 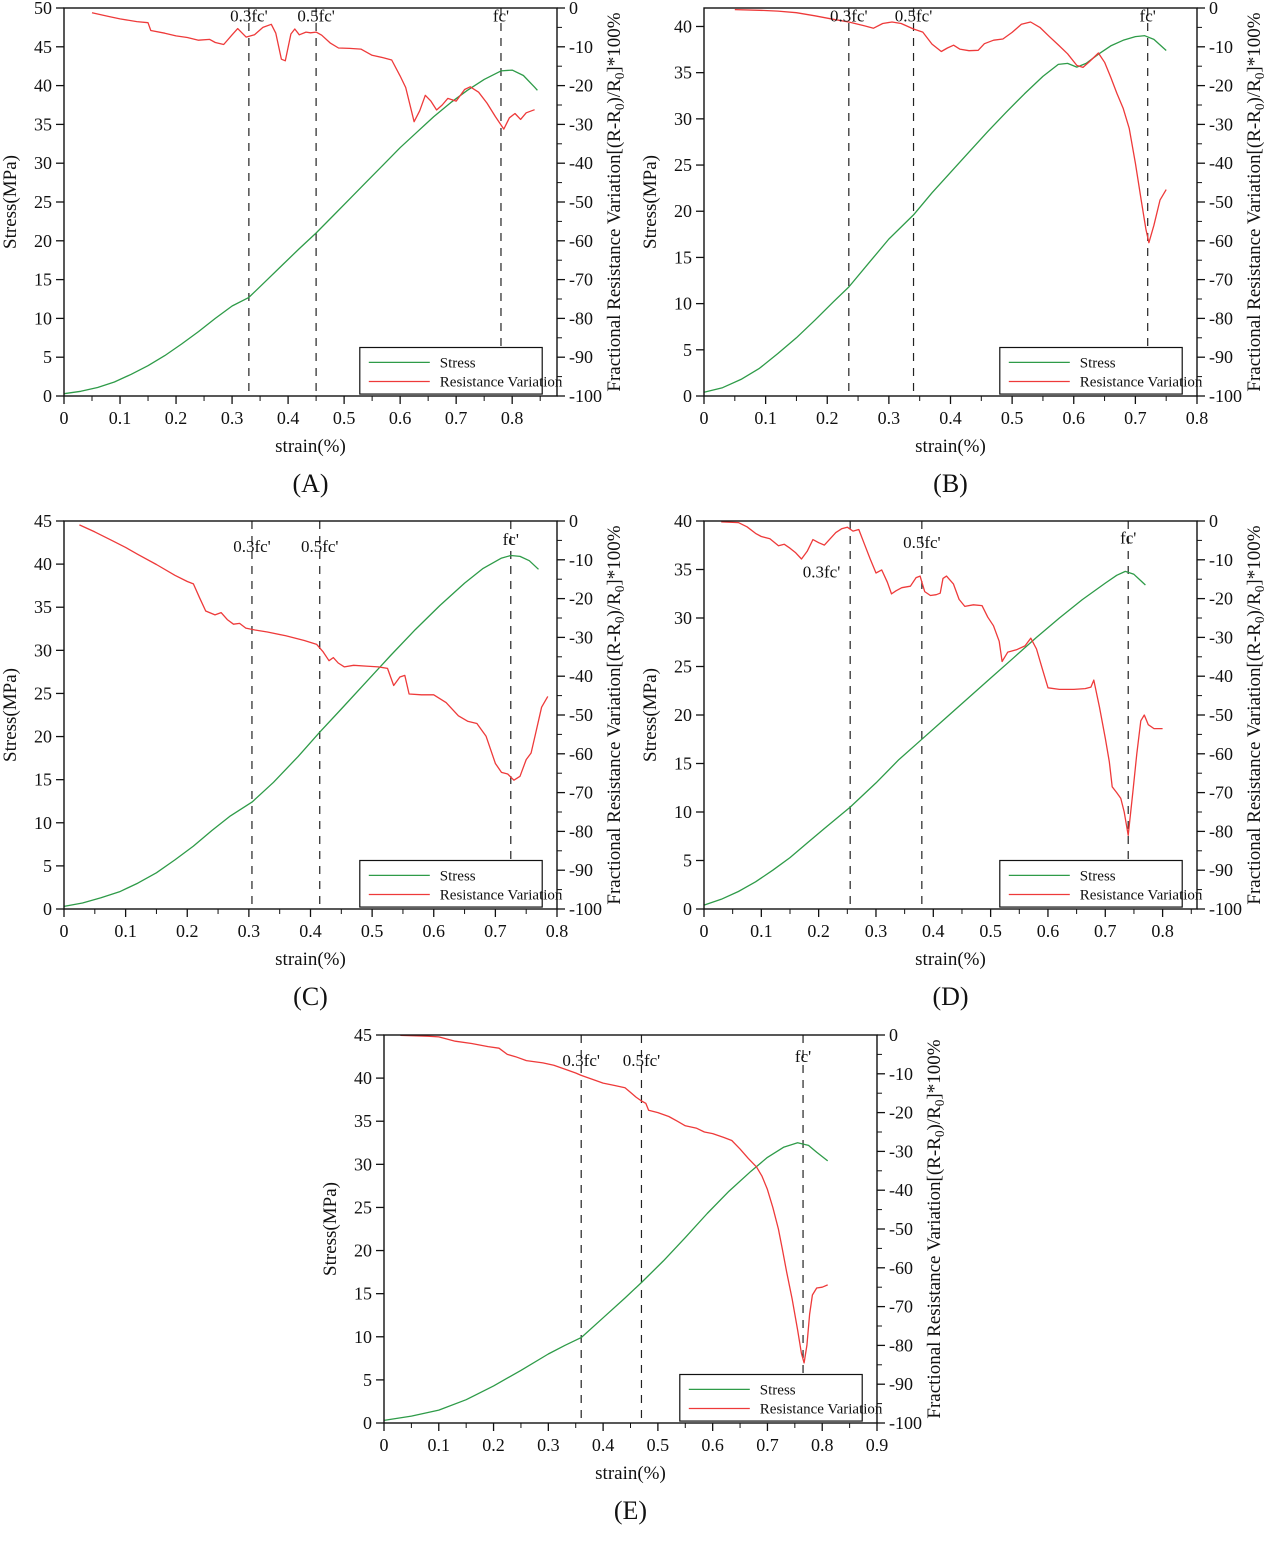 I want to click on y-right-tick-label: -70, so click(x=1221, y=793).